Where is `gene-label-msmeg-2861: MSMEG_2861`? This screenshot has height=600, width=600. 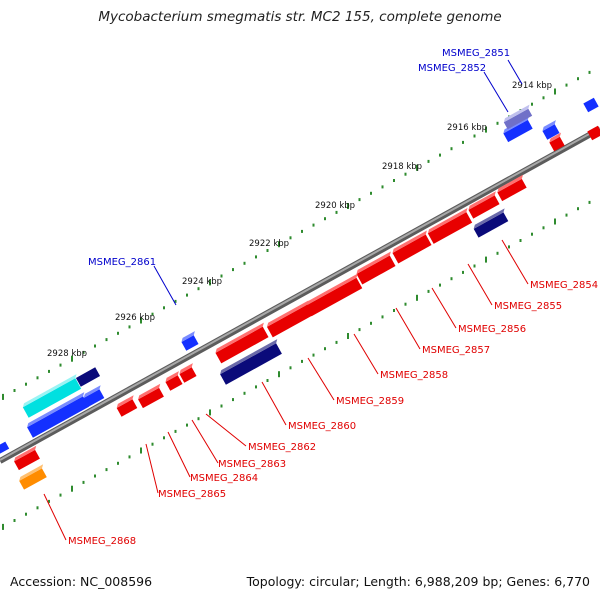 gene-label-msmeg-2861: MSMEG_2861 is located at coordinates (122, 262).